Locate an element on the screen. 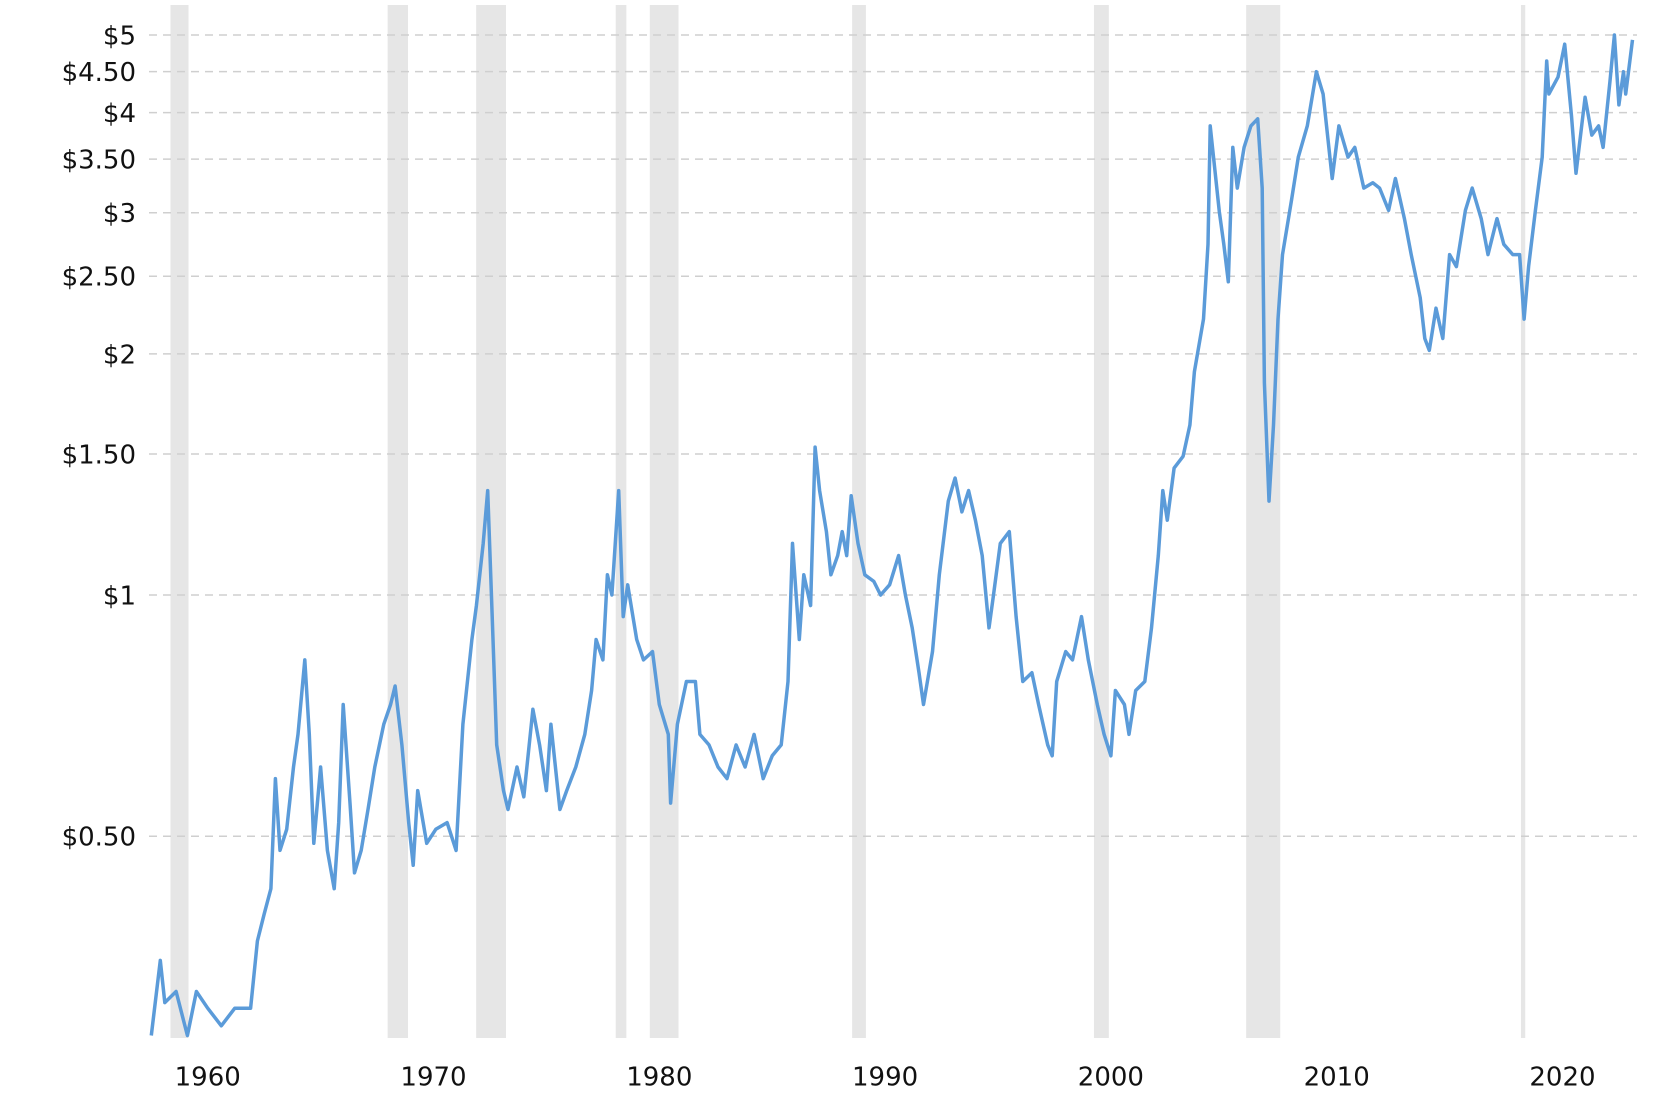  x-tick-label: 1990 is located at coordinates (885, 1078).